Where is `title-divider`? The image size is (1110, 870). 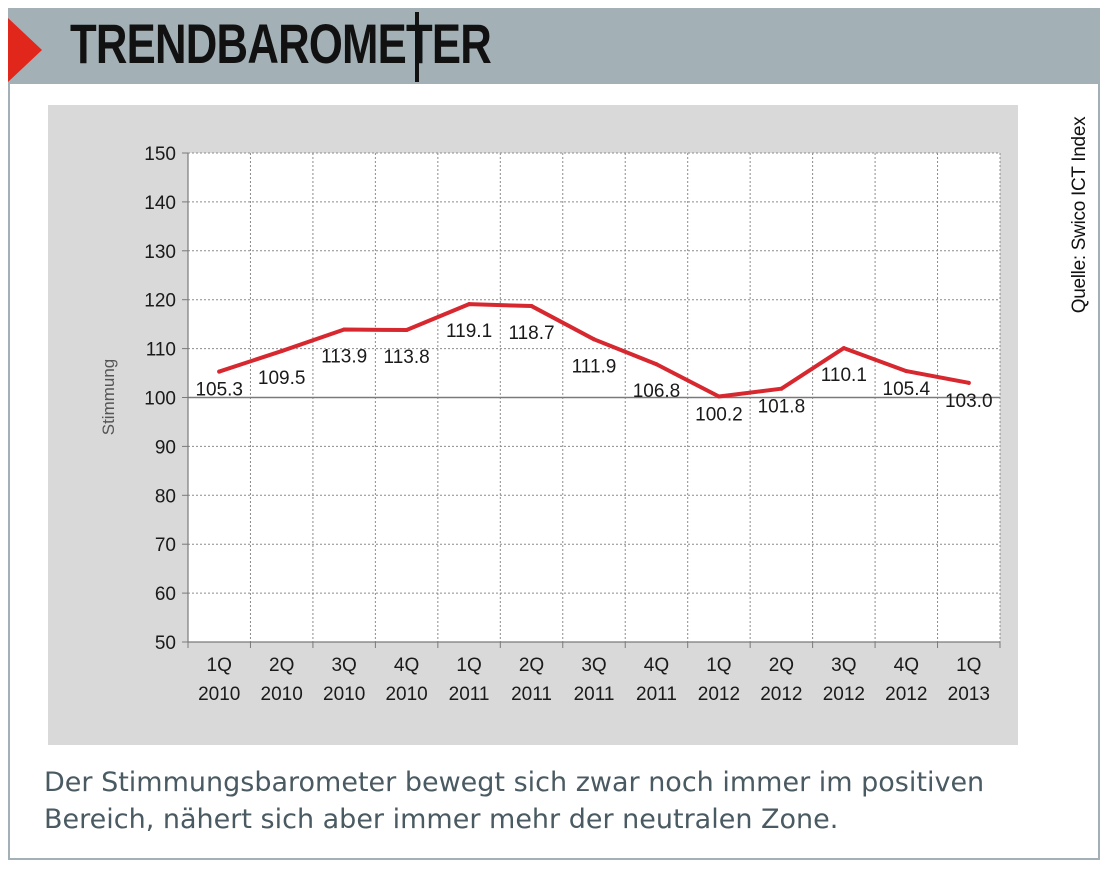 title-divider is located at coordinates (417, 47).